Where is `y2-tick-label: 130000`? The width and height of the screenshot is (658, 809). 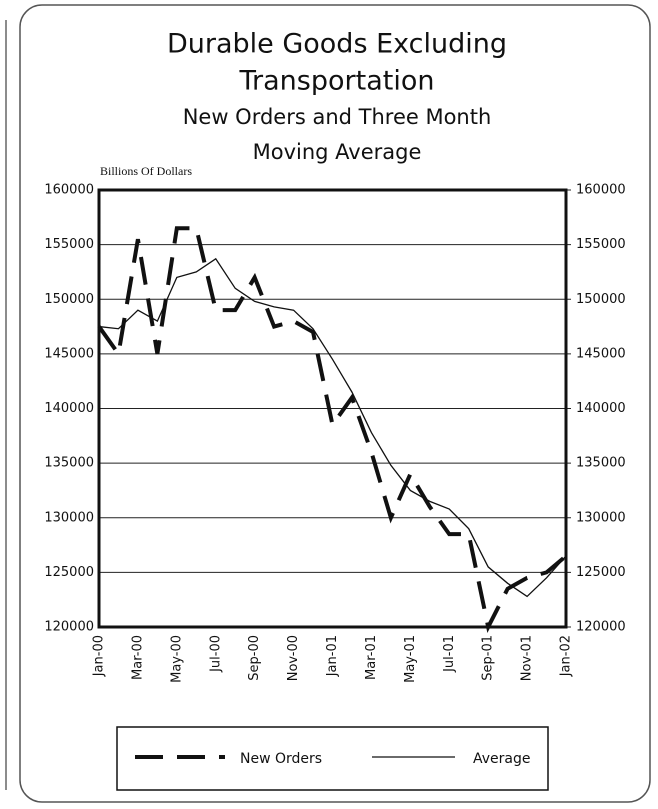
y2-tick-label: 130000 is located at coordinates (601, 517).